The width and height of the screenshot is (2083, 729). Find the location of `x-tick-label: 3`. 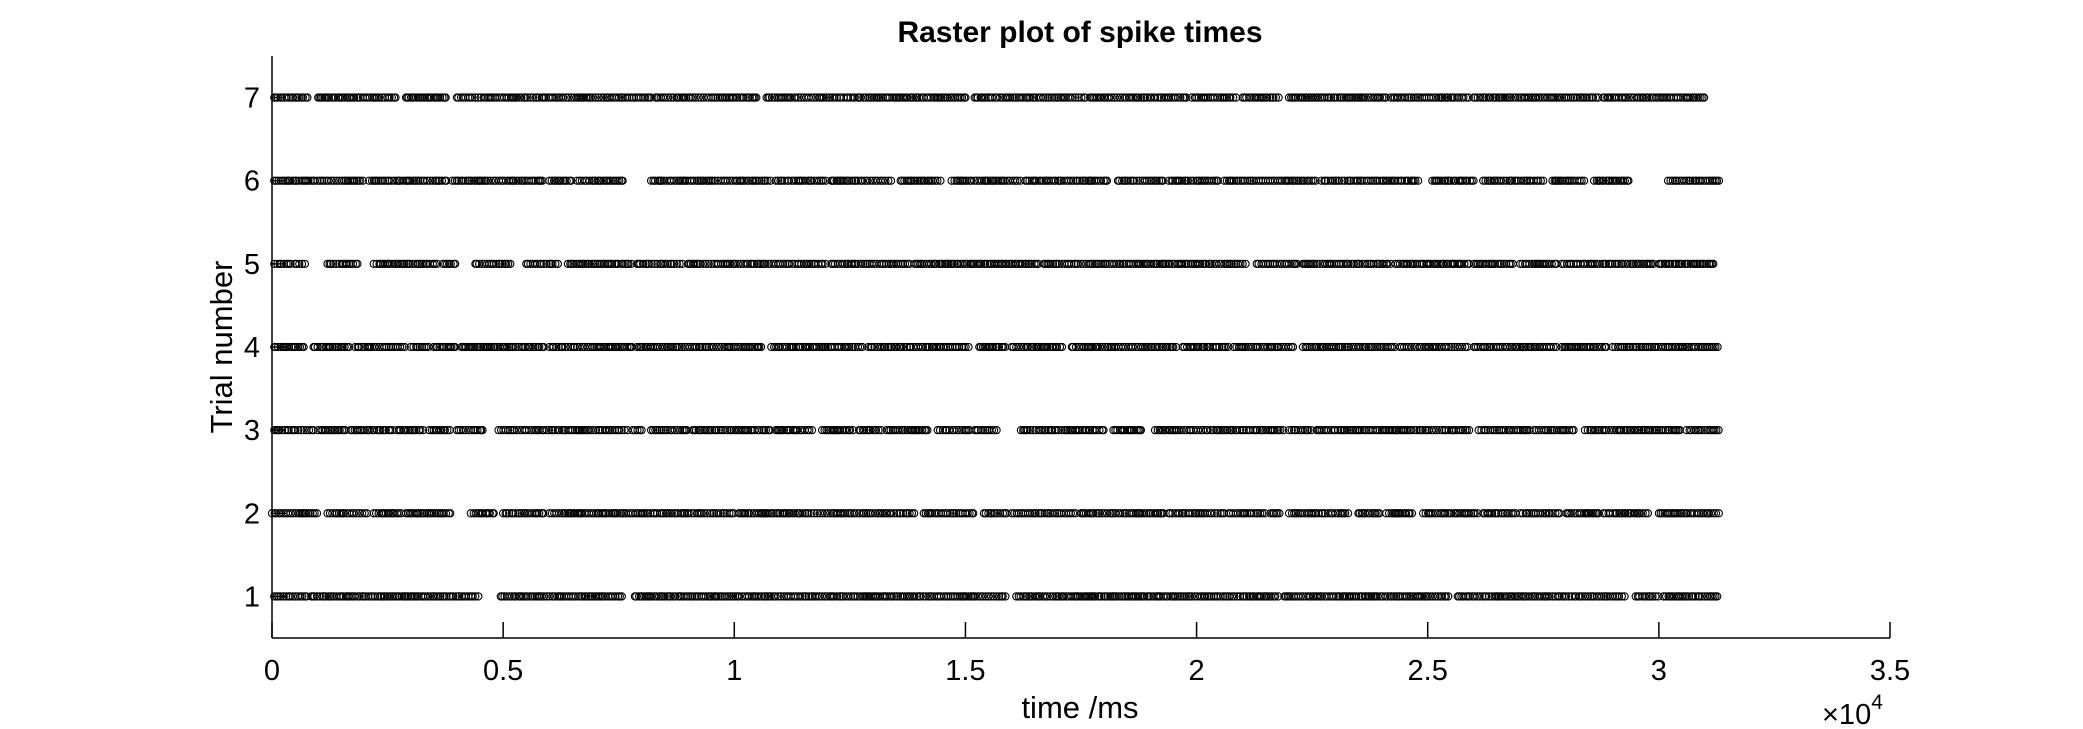

x-tick-label: 3 is located at coordinates (1659, 671).